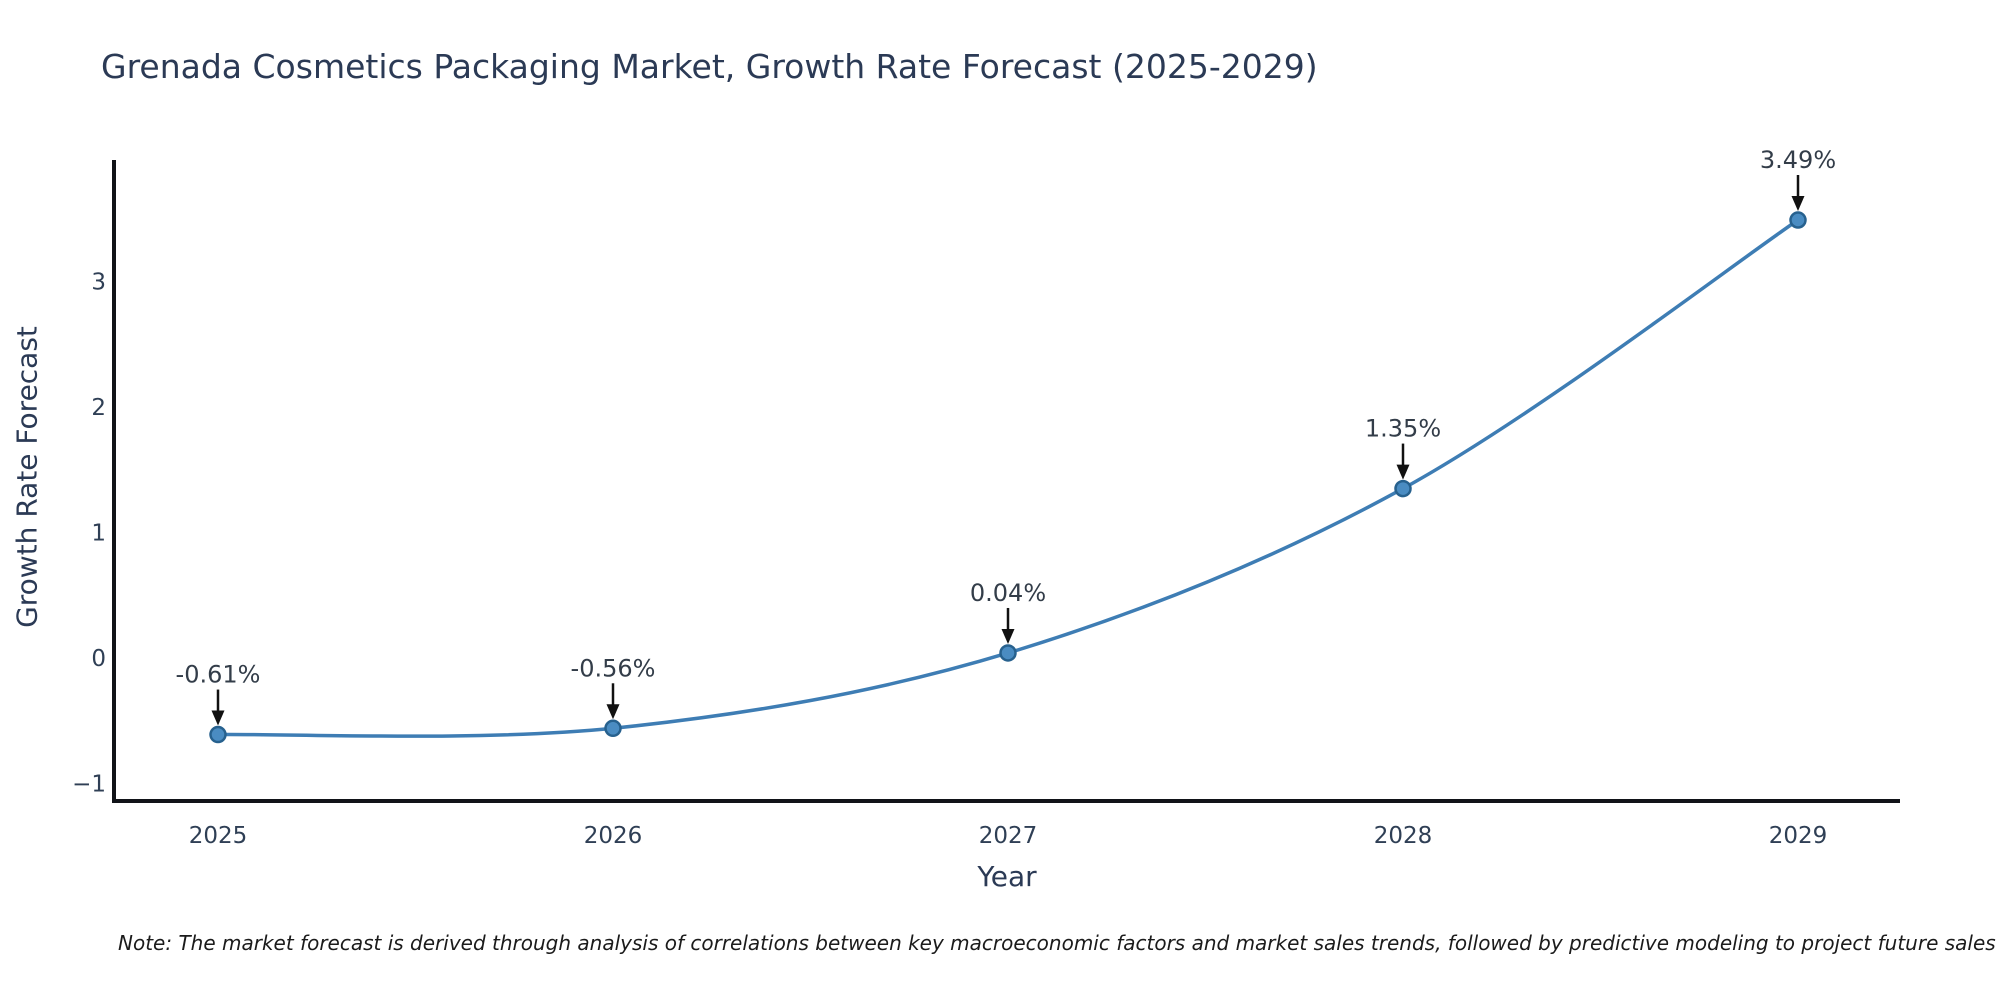  Describe the element at coordinates (613, 668) in the screenshot. I see `annotation-label: -0.56%` at that location.